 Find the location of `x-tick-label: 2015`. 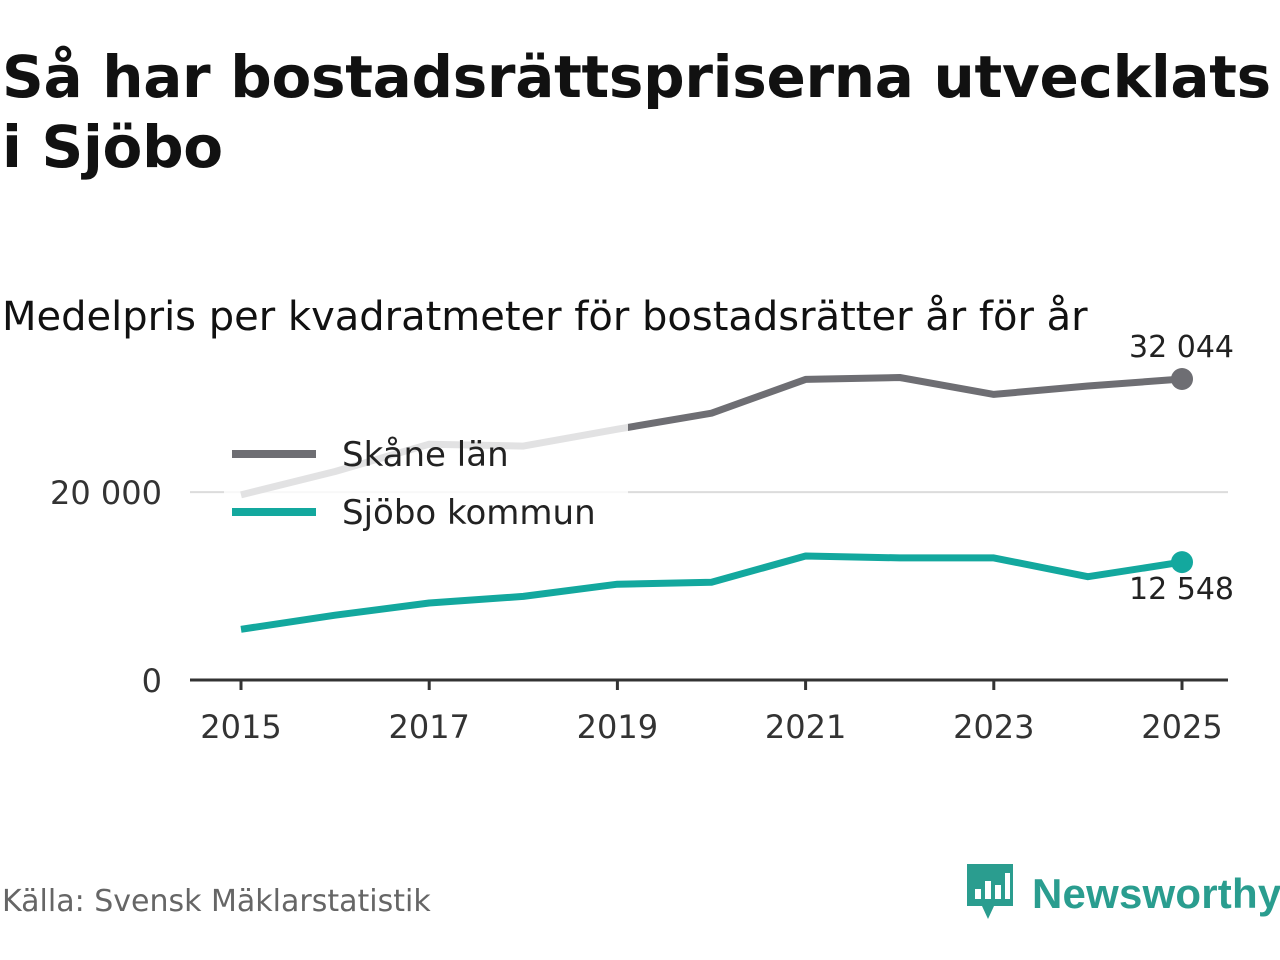

x-tick-label: 2015 is located at coordinates (240, 727).